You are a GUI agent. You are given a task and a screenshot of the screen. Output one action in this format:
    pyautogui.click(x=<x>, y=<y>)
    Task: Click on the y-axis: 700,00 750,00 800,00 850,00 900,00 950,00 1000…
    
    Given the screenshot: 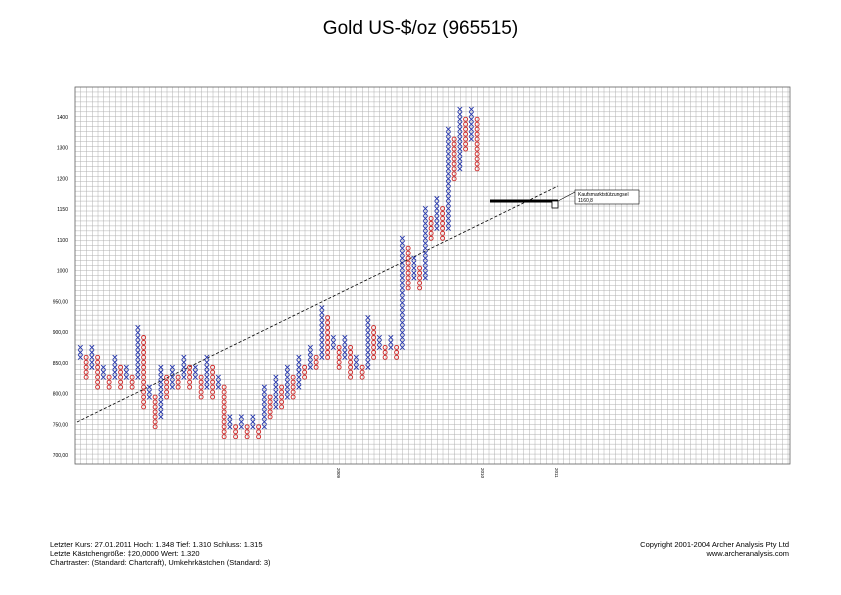 What is the action you would take?
    pyautogui.click(x=61, y=287)
    